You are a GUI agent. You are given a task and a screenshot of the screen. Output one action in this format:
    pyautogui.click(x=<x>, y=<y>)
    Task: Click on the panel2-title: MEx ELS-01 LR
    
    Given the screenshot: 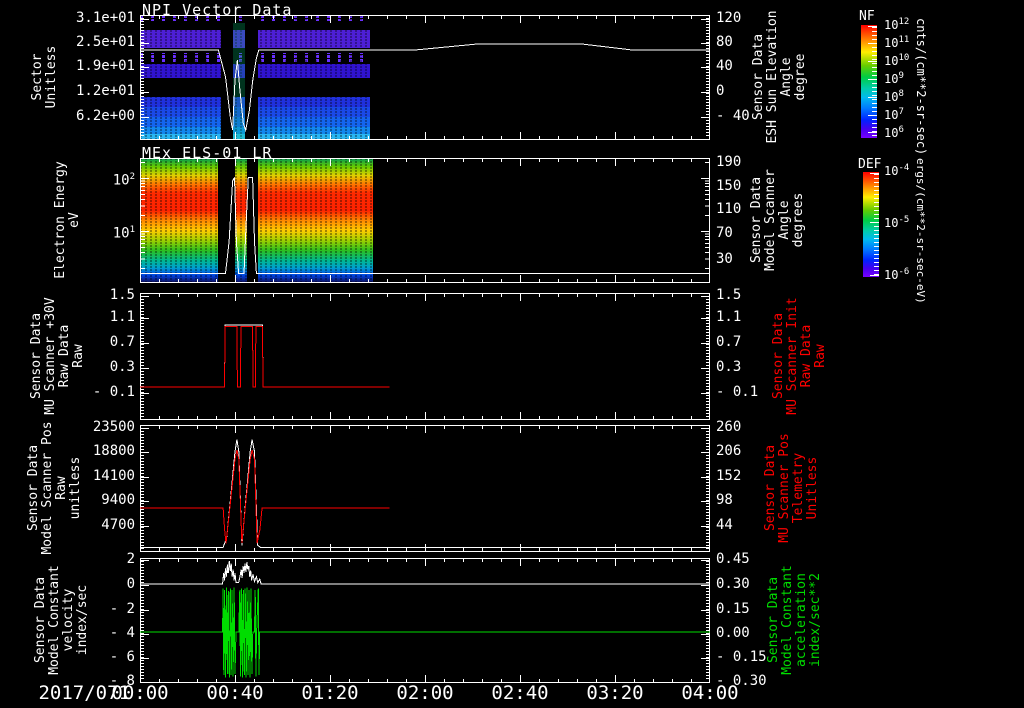 What is the action you would take?
    pyautogui.click(x=207, y=153)
    